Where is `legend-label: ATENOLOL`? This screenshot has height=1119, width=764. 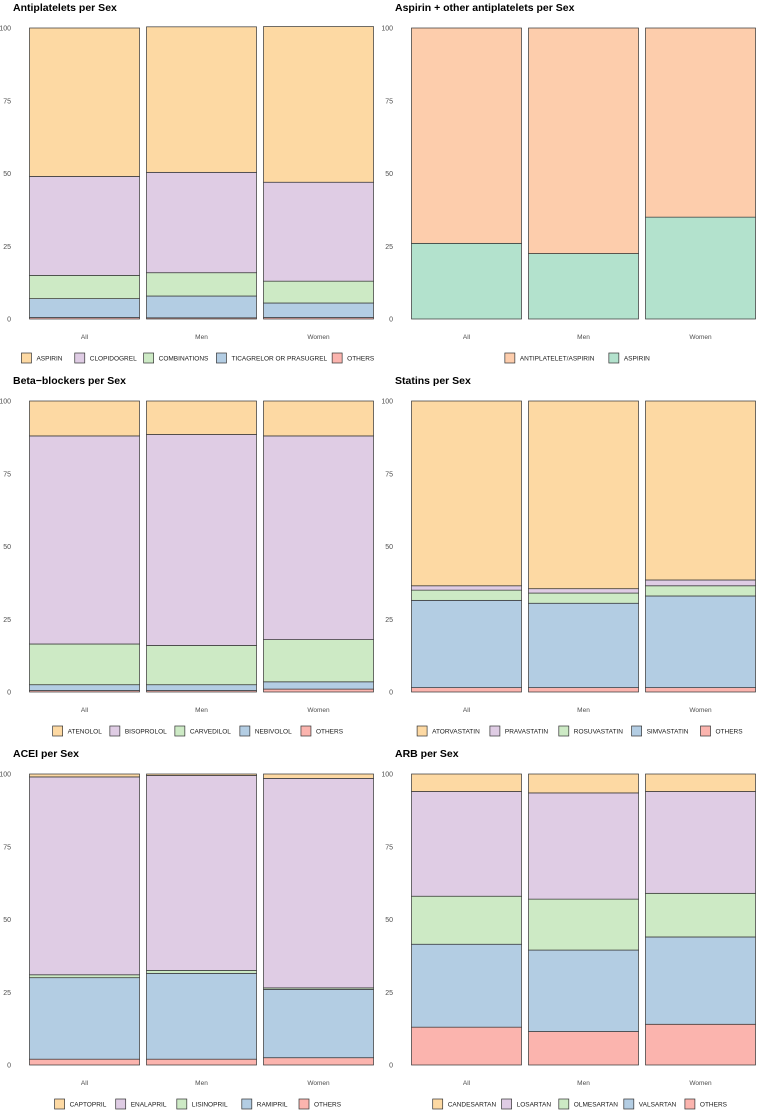
legend-label: ATENOLOL is located at coordinates (85, 732).